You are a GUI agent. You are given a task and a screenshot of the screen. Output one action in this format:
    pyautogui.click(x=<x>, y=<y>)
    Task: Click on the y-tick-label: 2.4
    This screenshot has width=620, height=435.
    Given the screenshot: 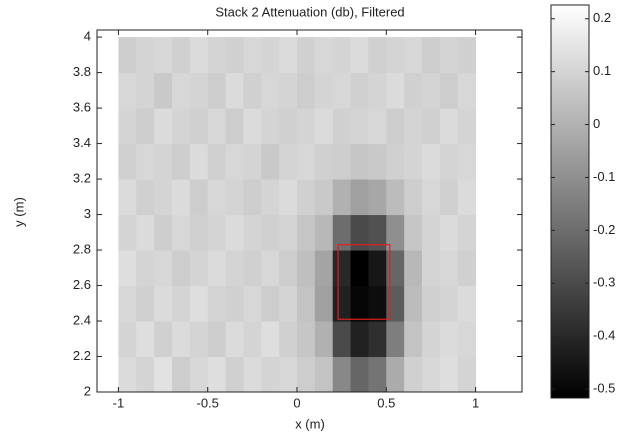 What is the action you would take?
    pyautogui.click(x=82, y=319)
    